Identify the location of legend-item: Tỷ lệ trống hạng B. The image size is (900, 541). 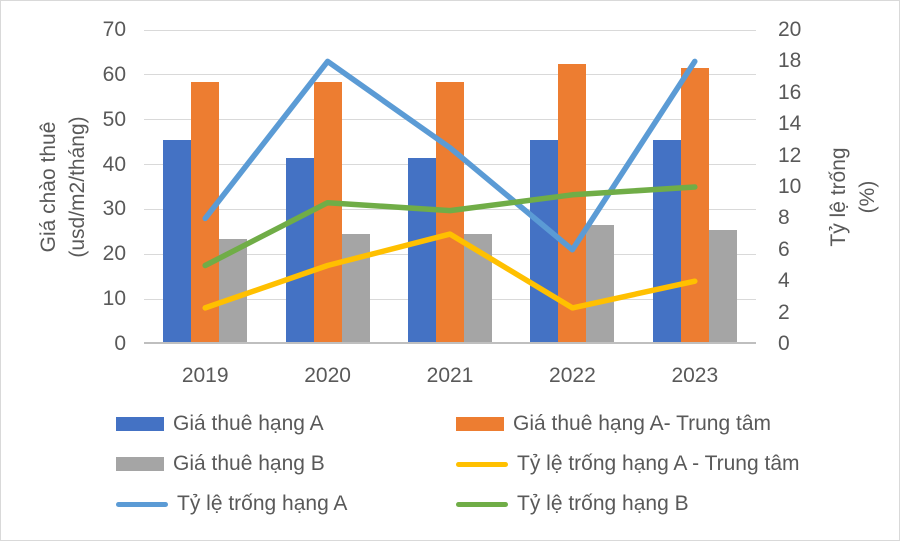
(666, 504).